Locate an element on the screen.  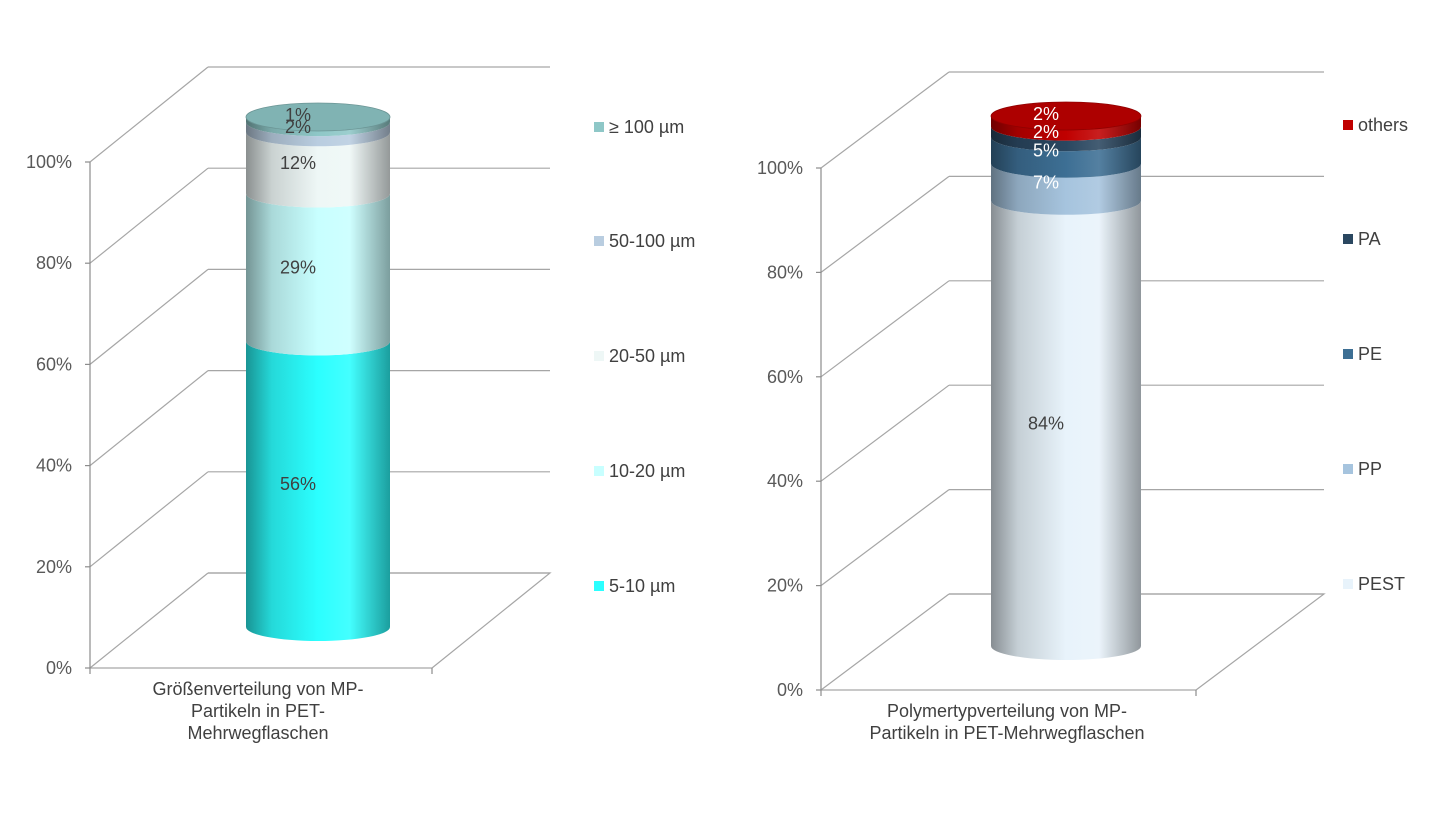
bar-segment-pa is located at coordinates (1066, 139).